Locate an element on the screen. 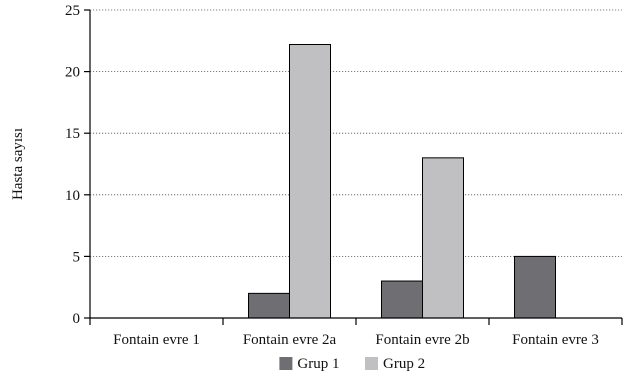  x-category-label: Fontain evre 3 is located at coordinates (555, 340).